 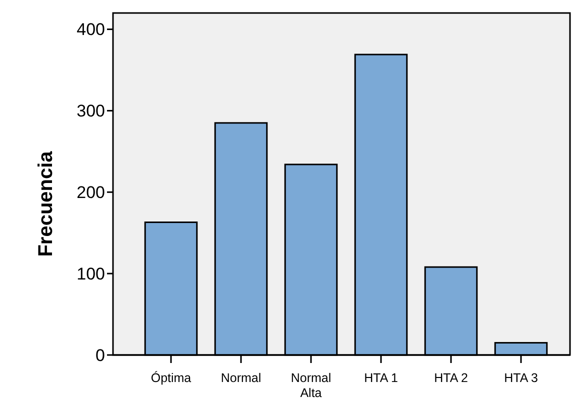 What do you see at coordinates (451, 378) in the screenshot?
I see `x-tick-label: HTA 2` at bounding box center [451, 378].